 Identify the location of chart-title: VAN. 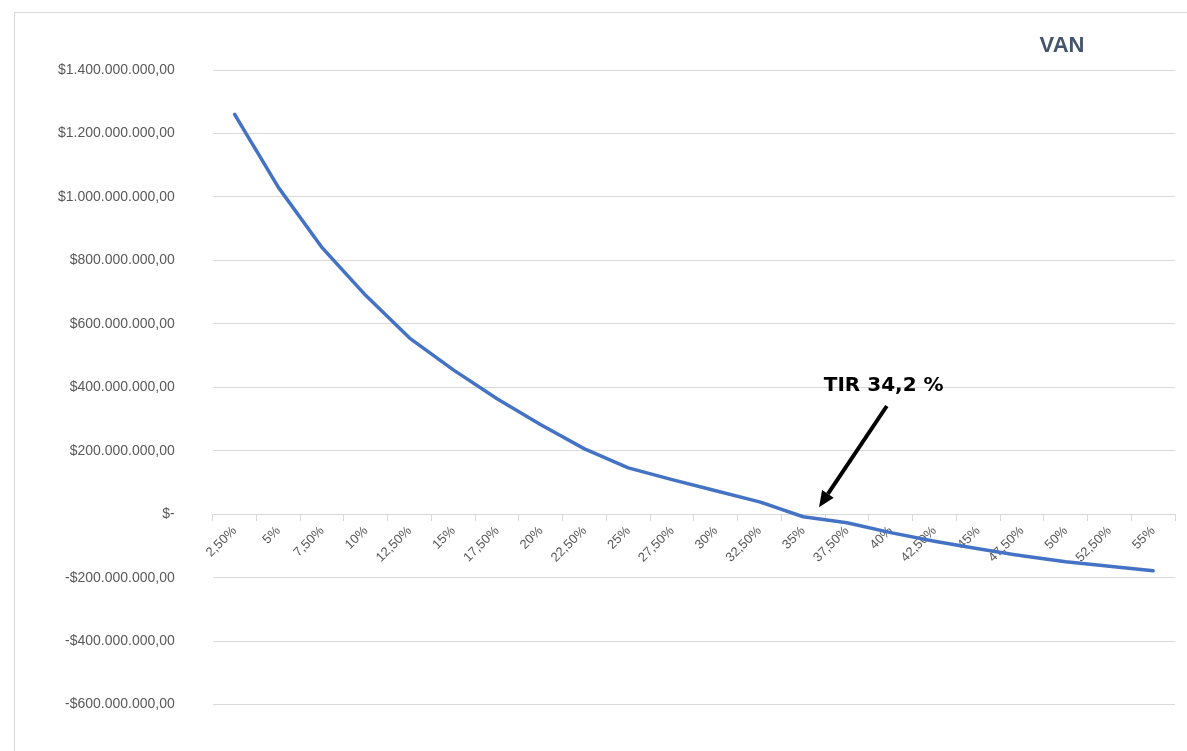
(1062, 45).